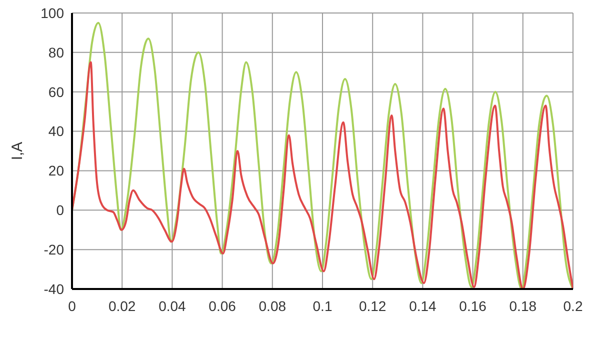 The width and height of the screenshot is (600, 359). What do you see at coordinates (473, 306) in the screenshot?
I see `x-tick-label: 0.16` at bounding box center [473, 306].